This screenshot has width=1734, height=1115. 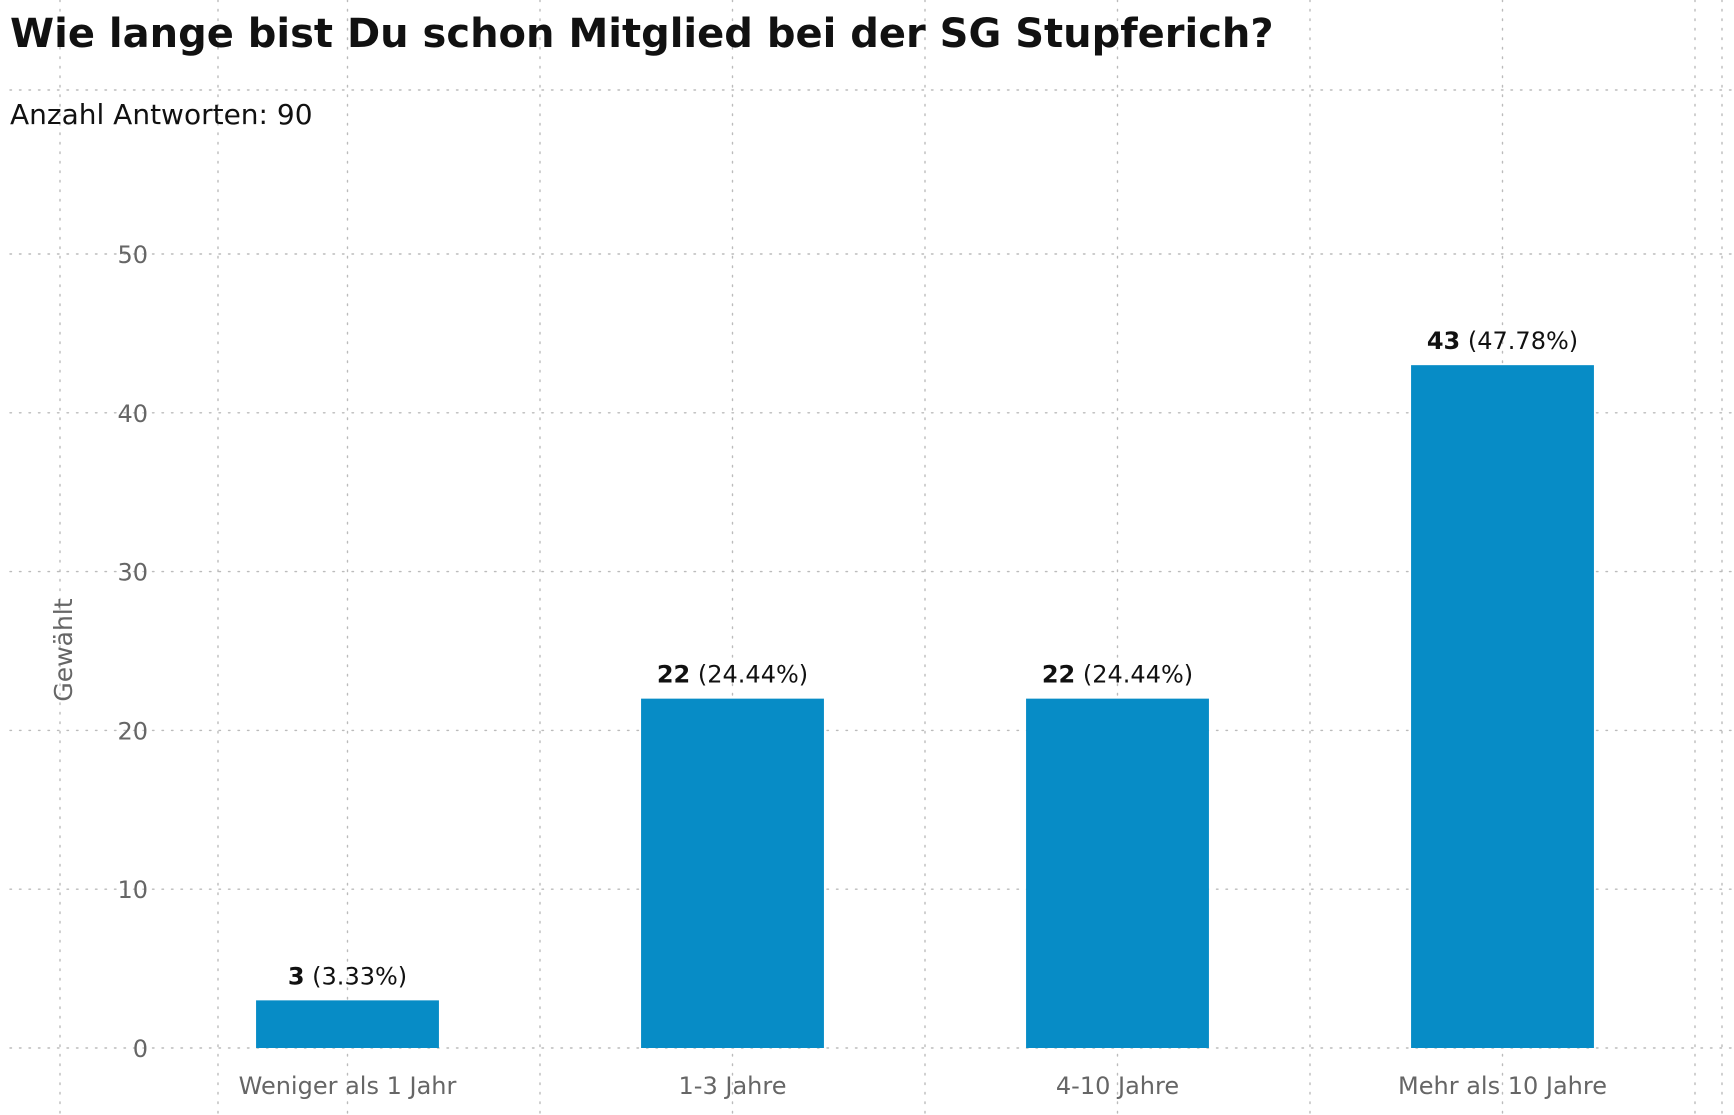 What do you see at coordinates (296, 976) in the screenshot?
I see `bar-value-count: 3` at bounding box center [296, 976].